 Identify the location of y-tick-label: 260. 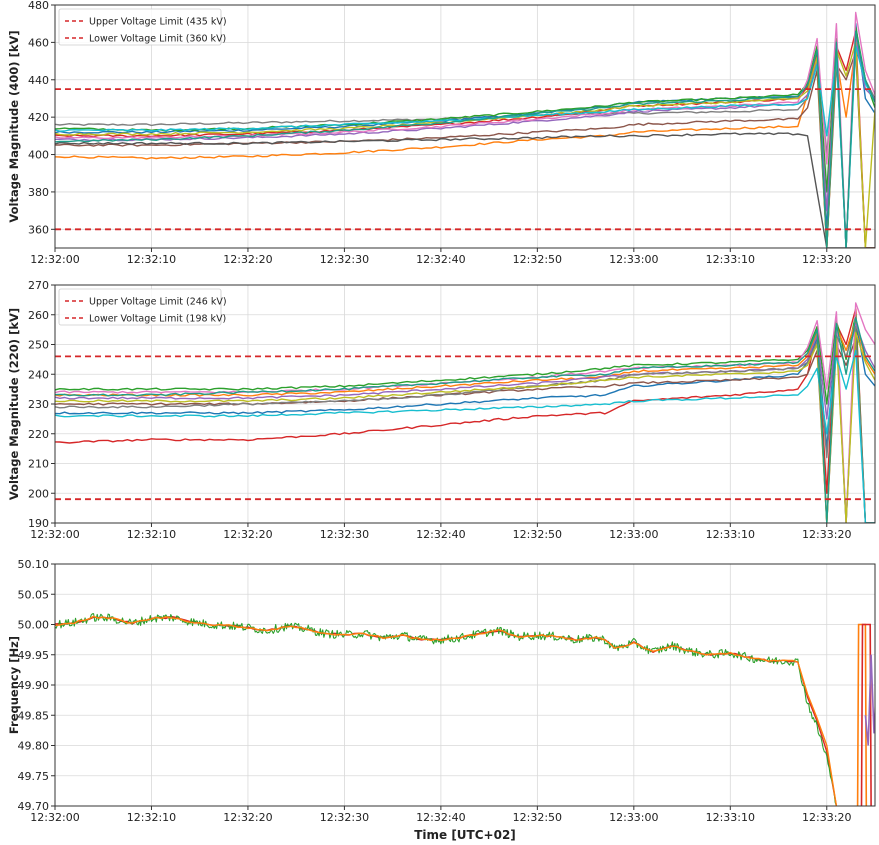
(38, 315).